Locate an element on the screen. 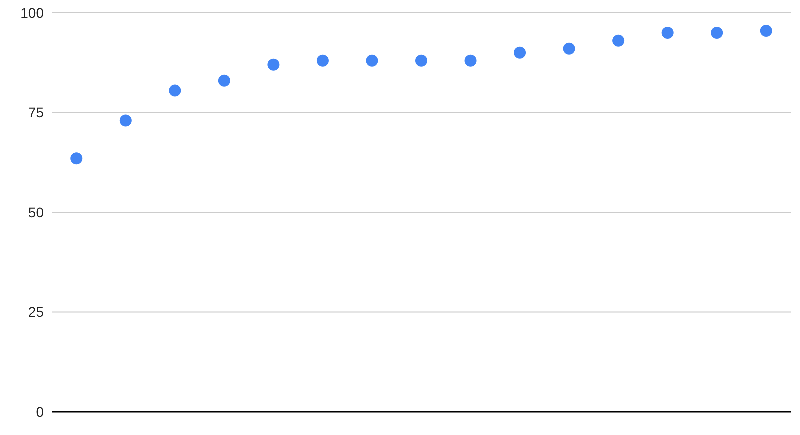  y-tick-label: 25 is located at coordinates (36, 312).